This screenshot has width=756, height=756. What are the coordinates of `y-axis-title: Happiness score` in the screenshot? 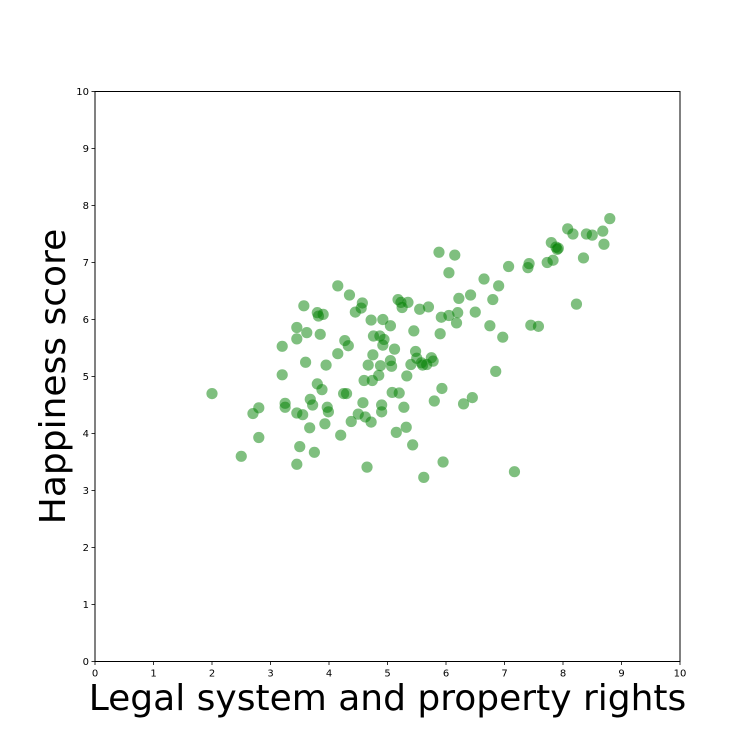 It's located at (53, 377).